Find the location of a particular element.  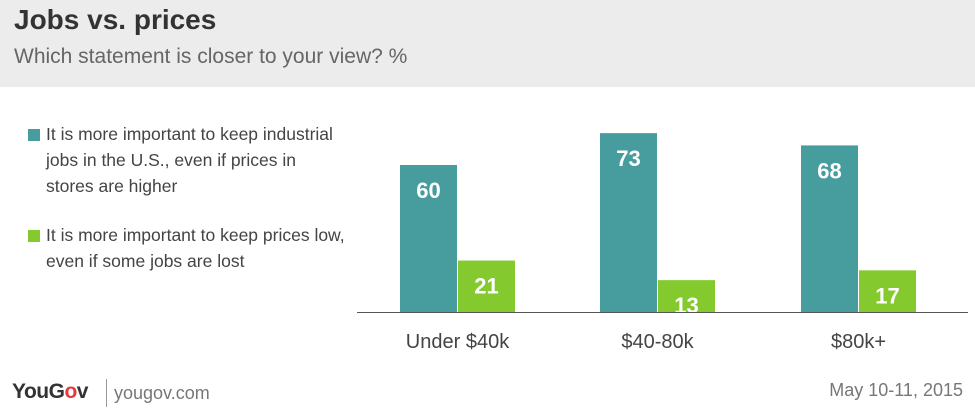

footer-divider is located at coordinates (106, 393).